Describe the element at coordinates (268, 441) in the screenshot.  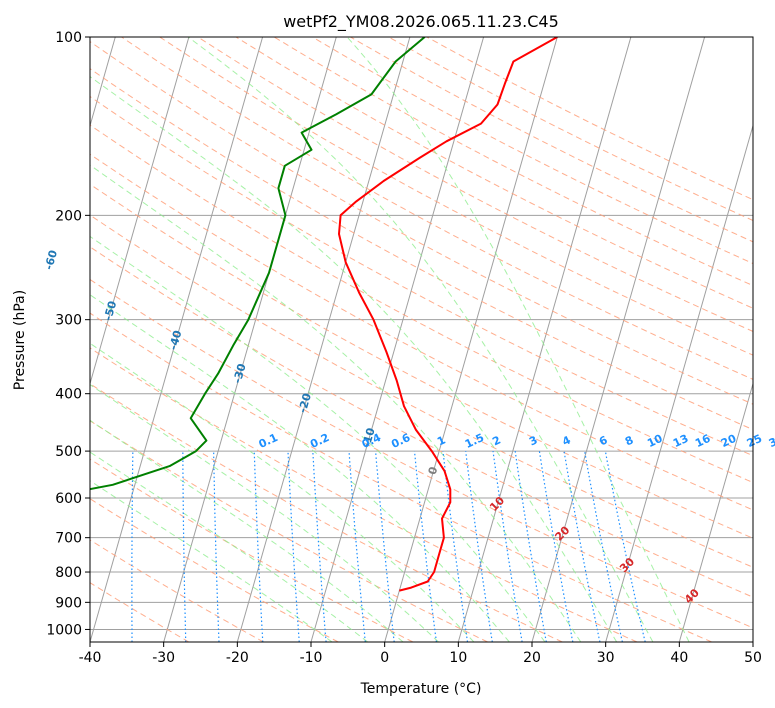
I see `mixing-ratio-label: 0.1` at that location.